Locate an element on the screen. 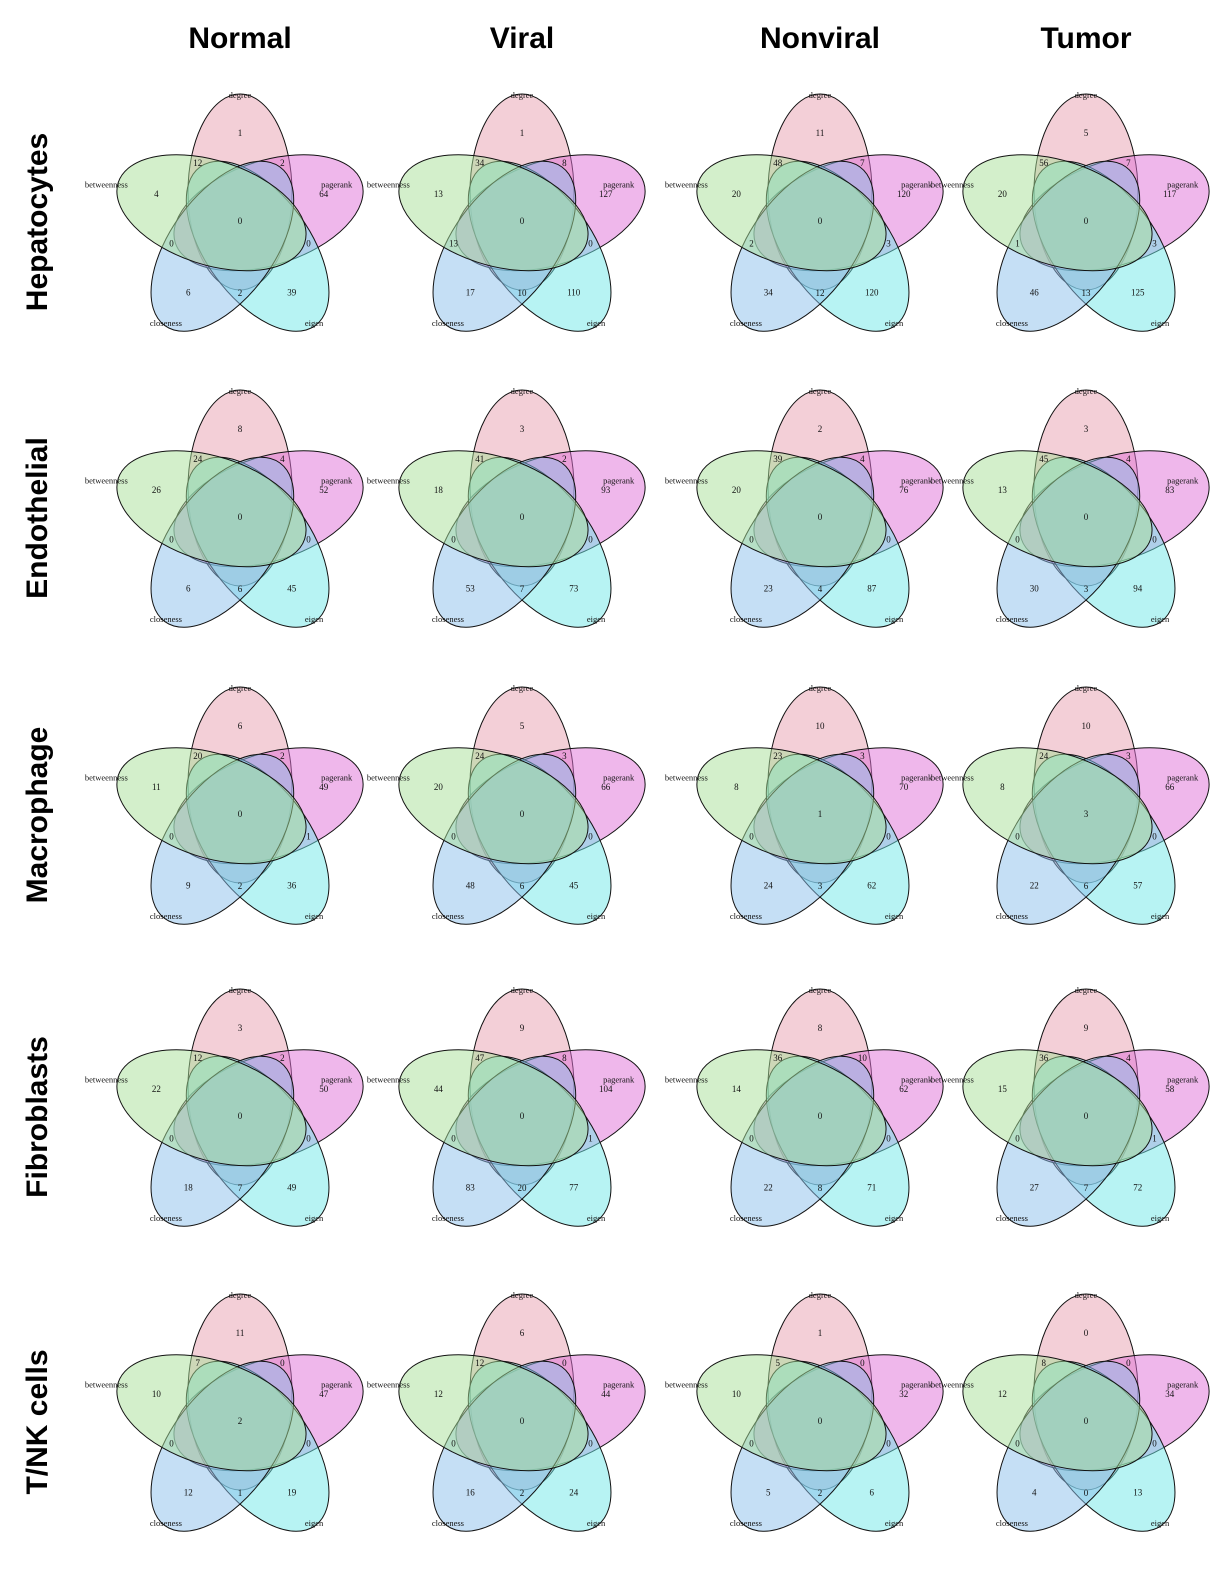 Image resolution: width=1228 pixels, height=1582 pixels. region-count-only-betweenness: 18 is located at coordinates (439, 490).